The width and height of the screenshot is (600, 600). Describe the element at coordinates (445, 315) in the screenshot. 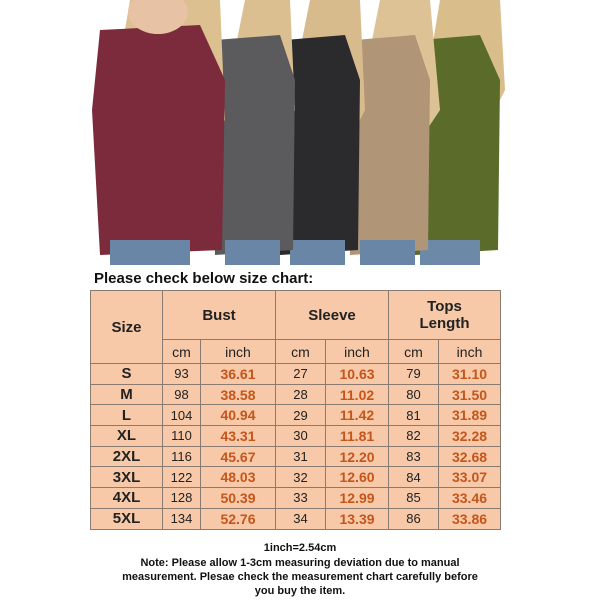

I see `header-cell: Tops Length` at that location.